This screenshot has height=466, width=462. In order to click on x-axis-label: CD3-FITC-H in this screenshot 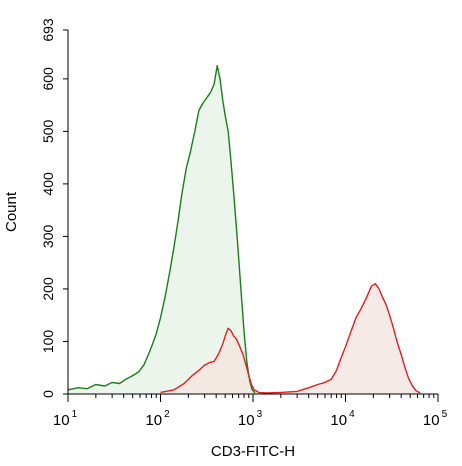, I will do `click(253, 451)`.